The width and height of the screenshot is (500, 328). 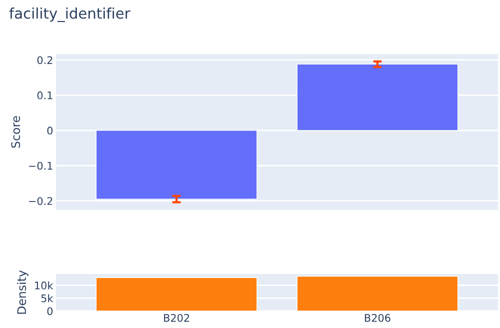 I want to click on y-tick-label: 10k, so click(x=44, y=285).